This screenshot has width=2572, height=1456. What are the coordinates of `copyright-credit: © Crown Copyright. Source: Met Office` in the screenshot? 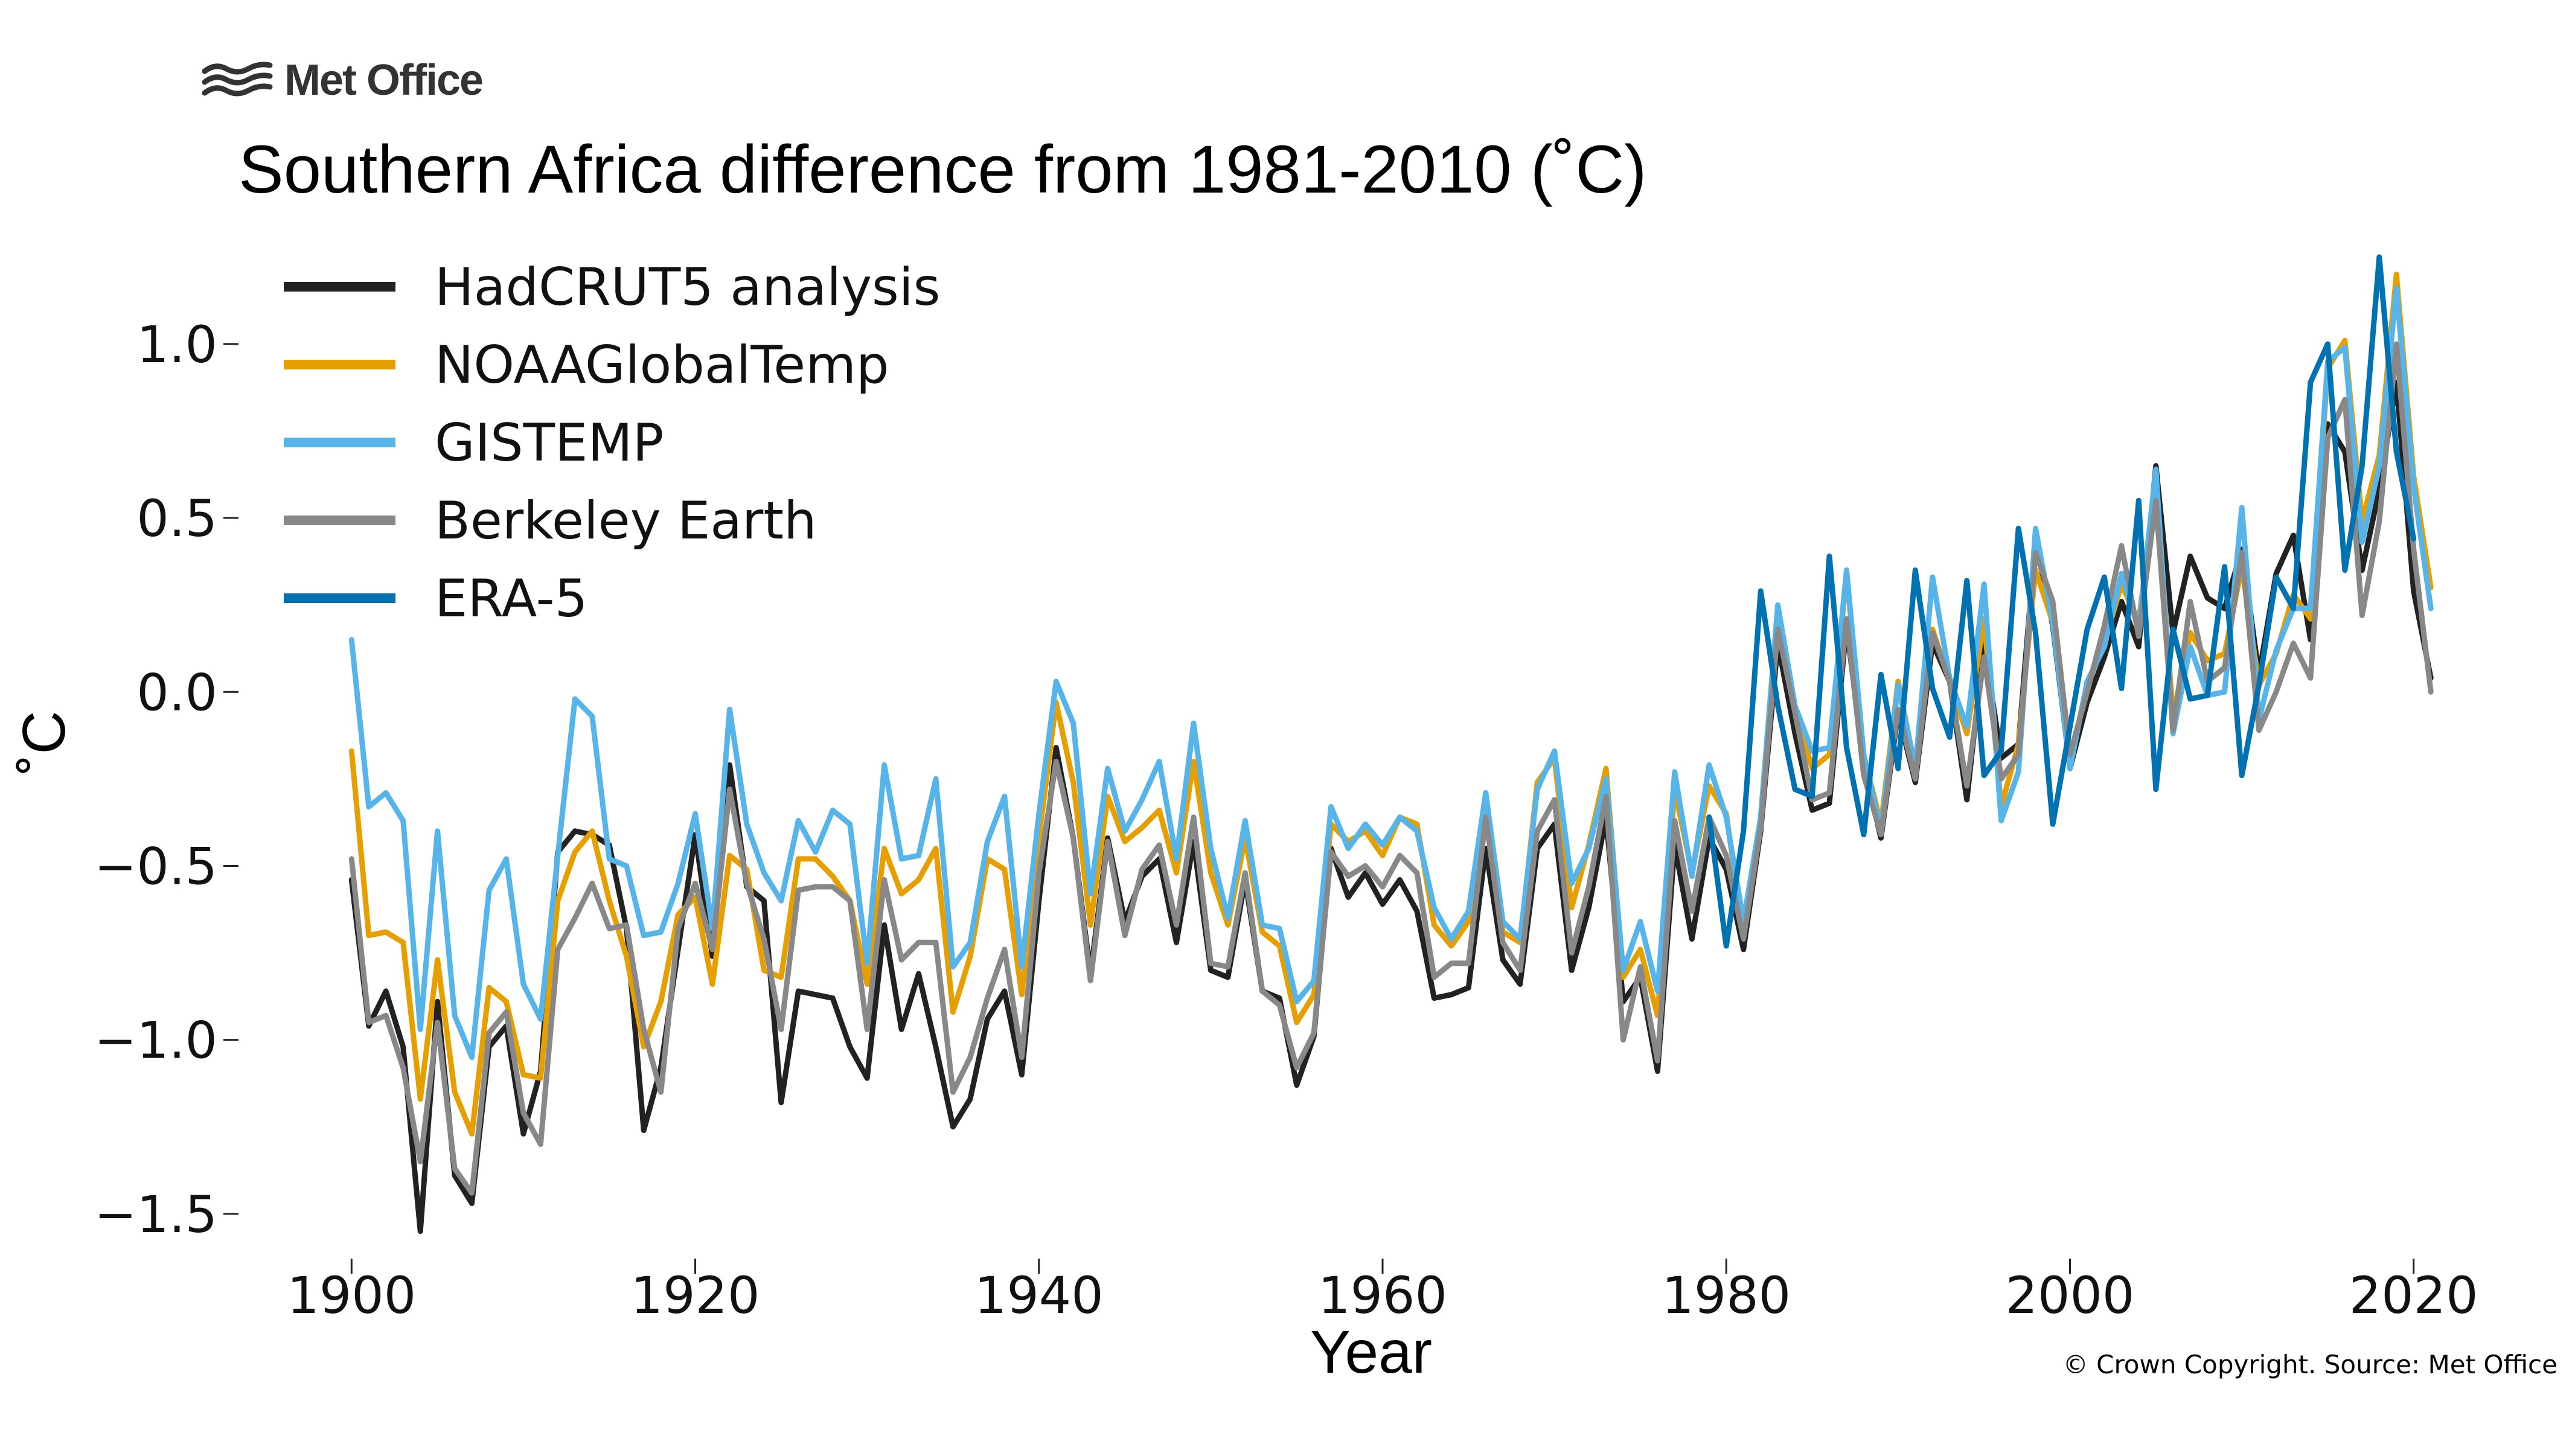 It's located at (2310, 1365).